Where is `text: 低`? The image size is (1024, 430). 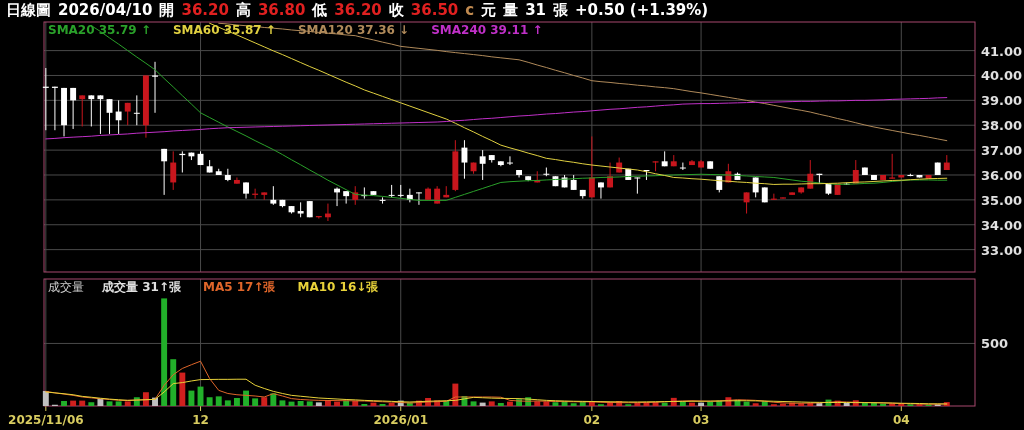 text: 低 is located at coordinates (319, 10).